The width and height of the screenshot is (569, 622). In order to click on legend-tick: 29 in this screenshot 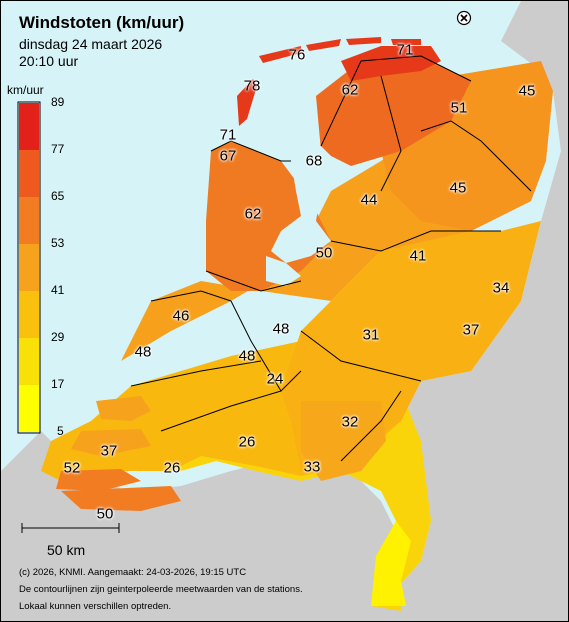, I will do `click(58, 337)`.